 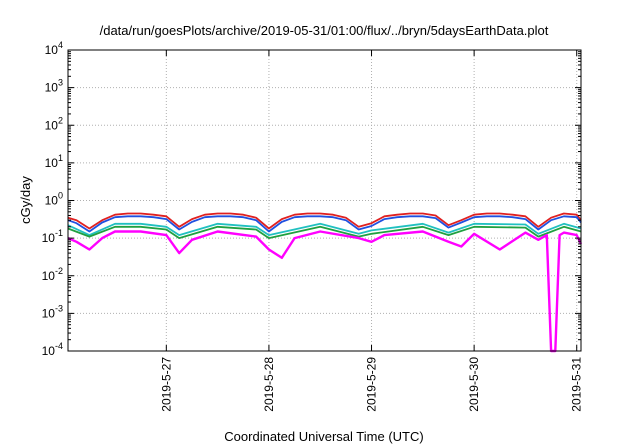 What do you see at coordinates (372, 384) in the screenshot?
I see `x-tick-label: 2019-5-29` at bounding box center [372, 384].